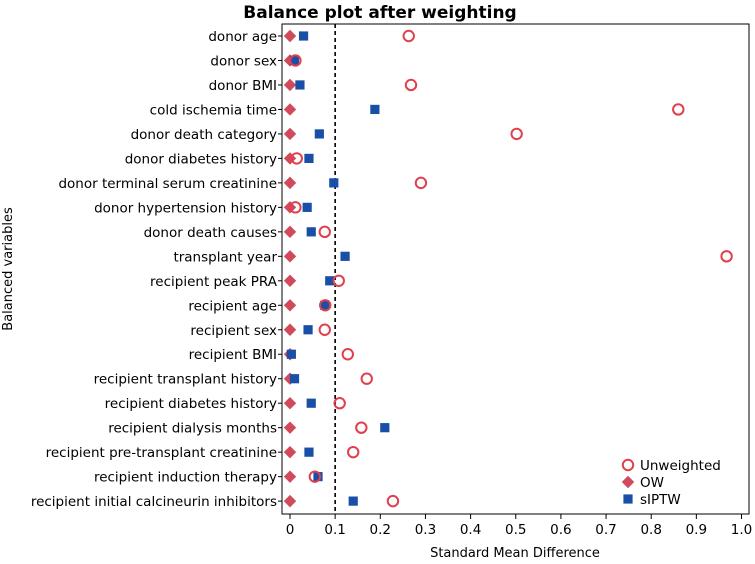 The width and height of the screenshot is (755, 564). Describe the element at coordinates (201, 159) in the screenshot. I see `category-label: donor diabetes history` at that location.